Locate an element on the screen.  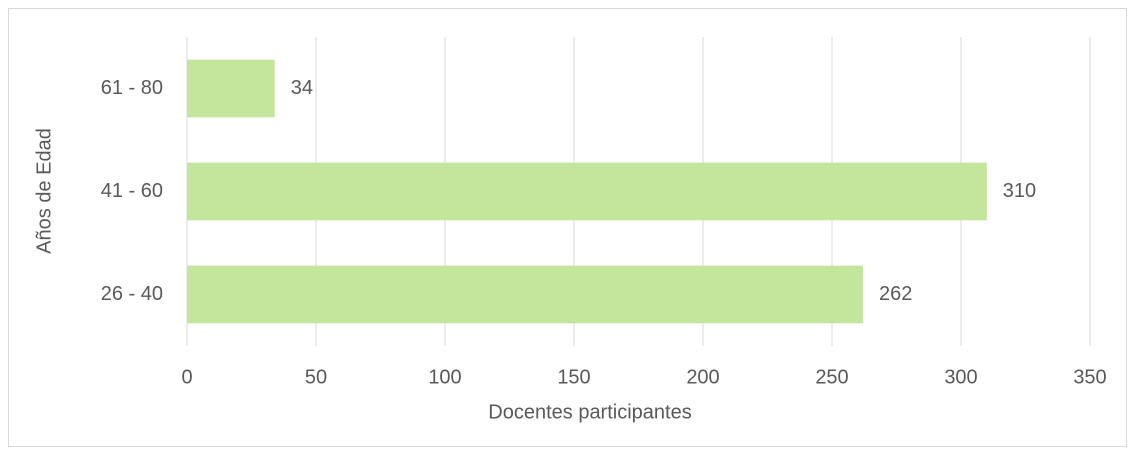
x-axis-label: Docentes participantes is located at coordinates (589, 412).